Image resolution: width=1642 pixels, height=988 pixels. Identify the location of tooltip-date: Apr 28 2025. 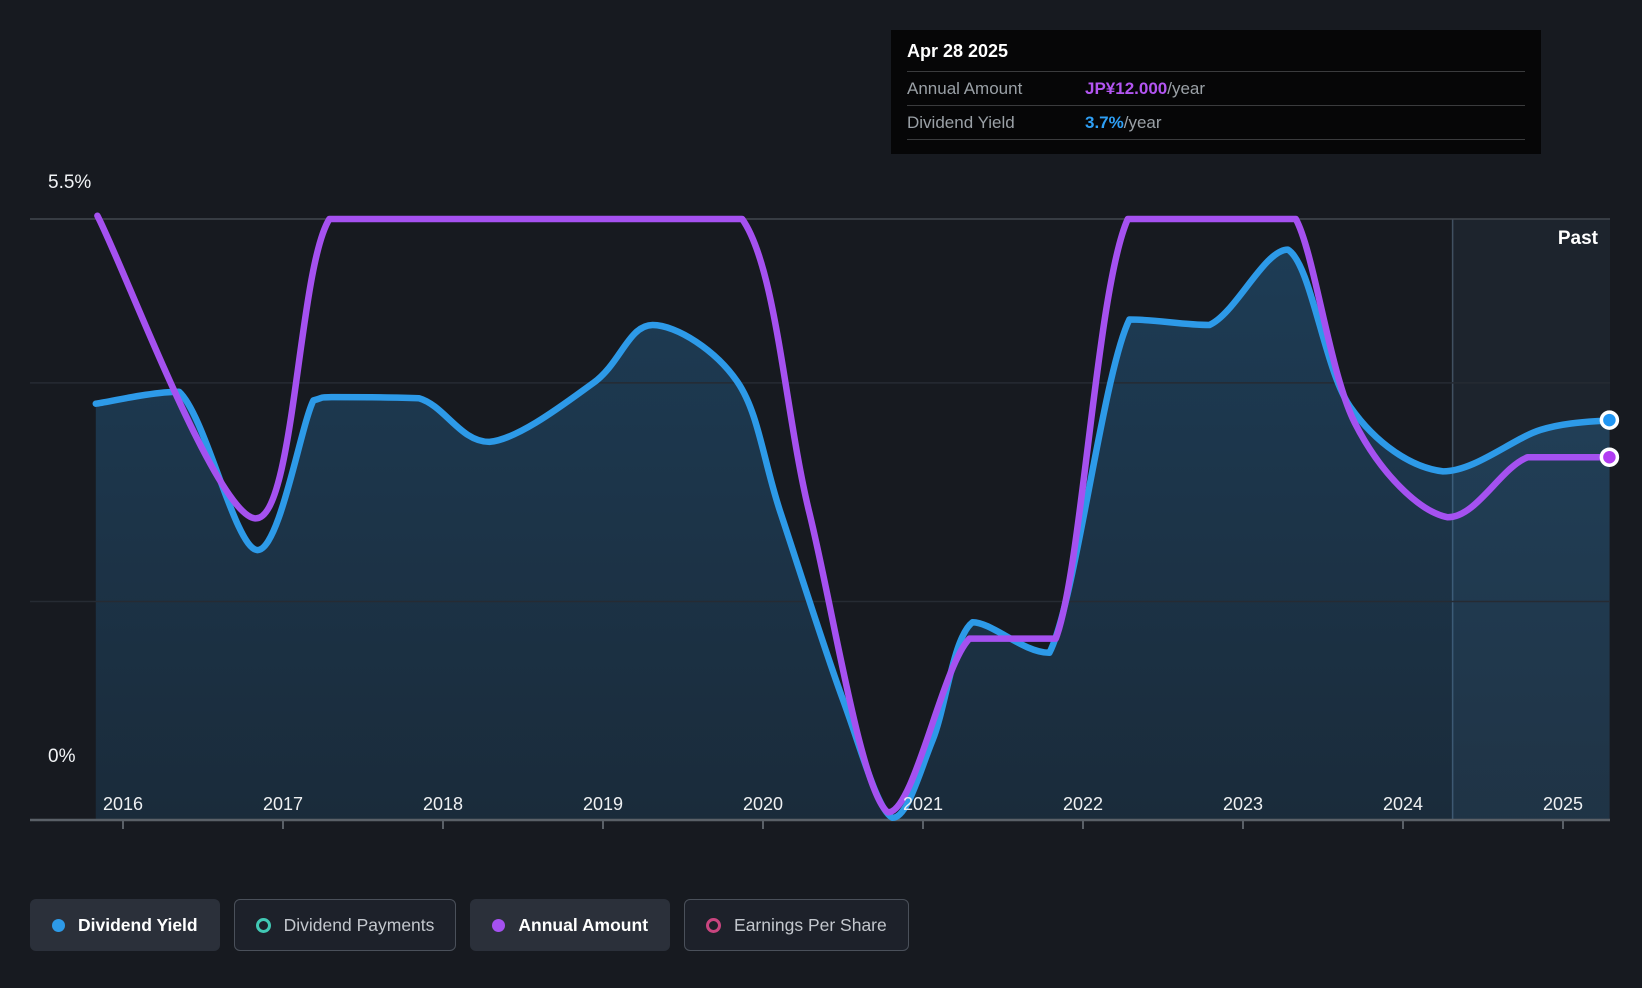
(958, 51).